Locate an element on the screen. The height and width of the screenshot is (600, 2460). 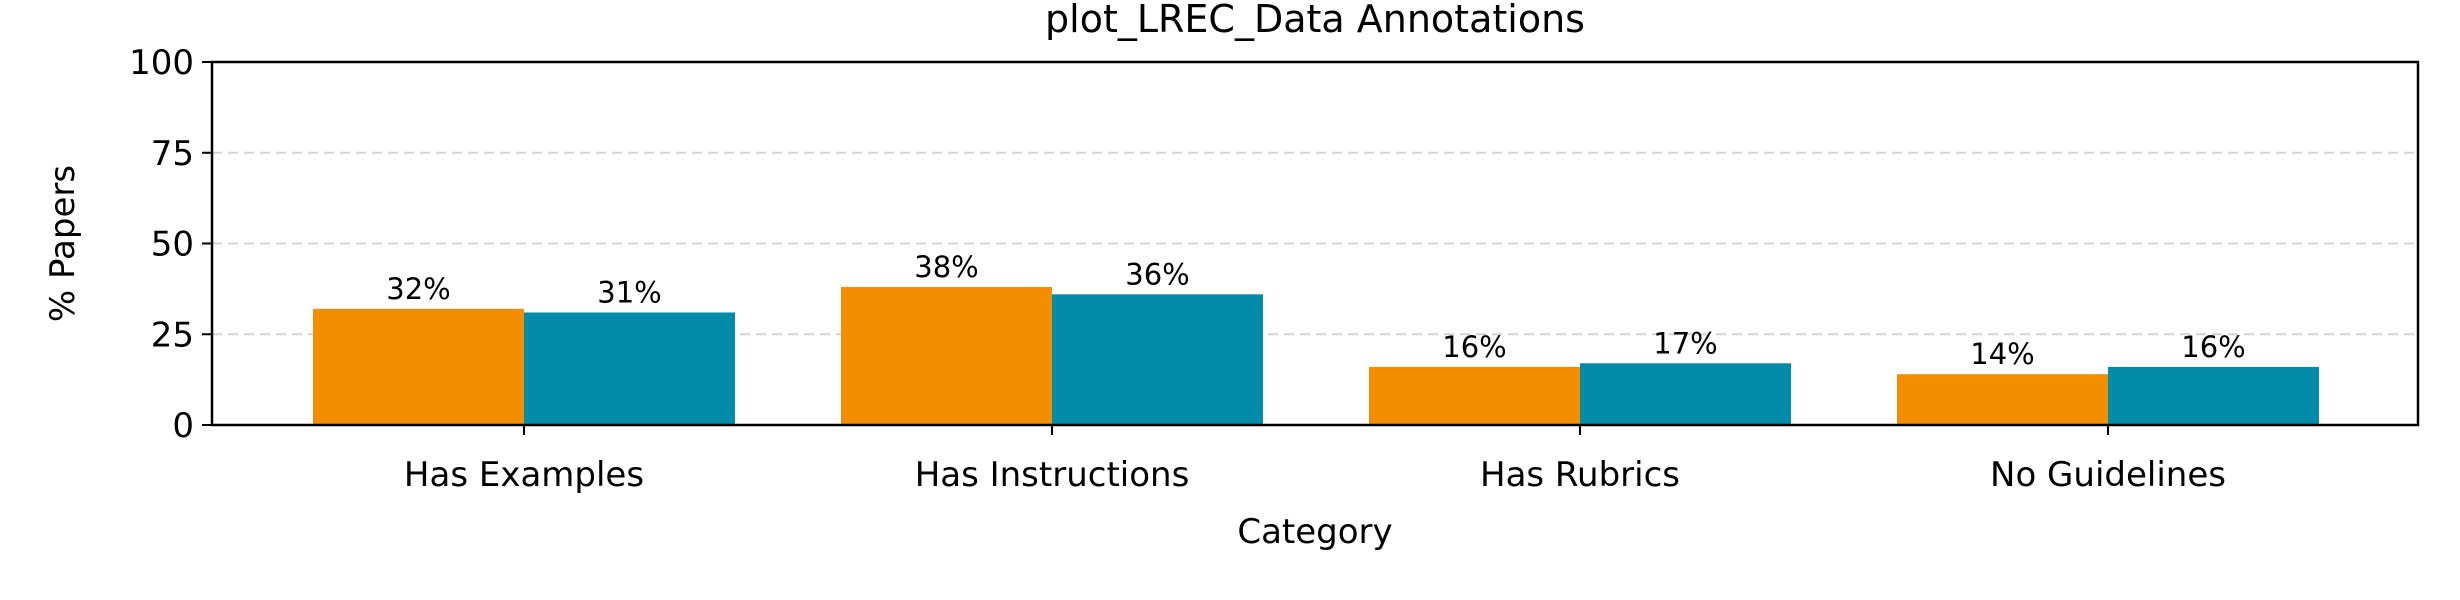
x-tick-label: No Guidelines is located at coordinates (2108, 475).